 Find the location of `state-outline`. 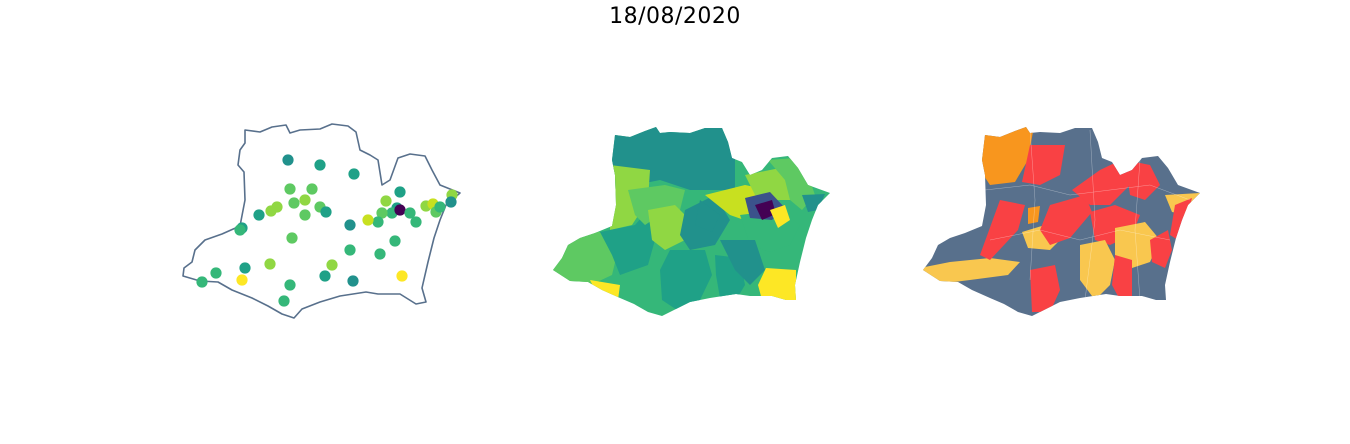

state-outline is located at coordinates (321, 221).